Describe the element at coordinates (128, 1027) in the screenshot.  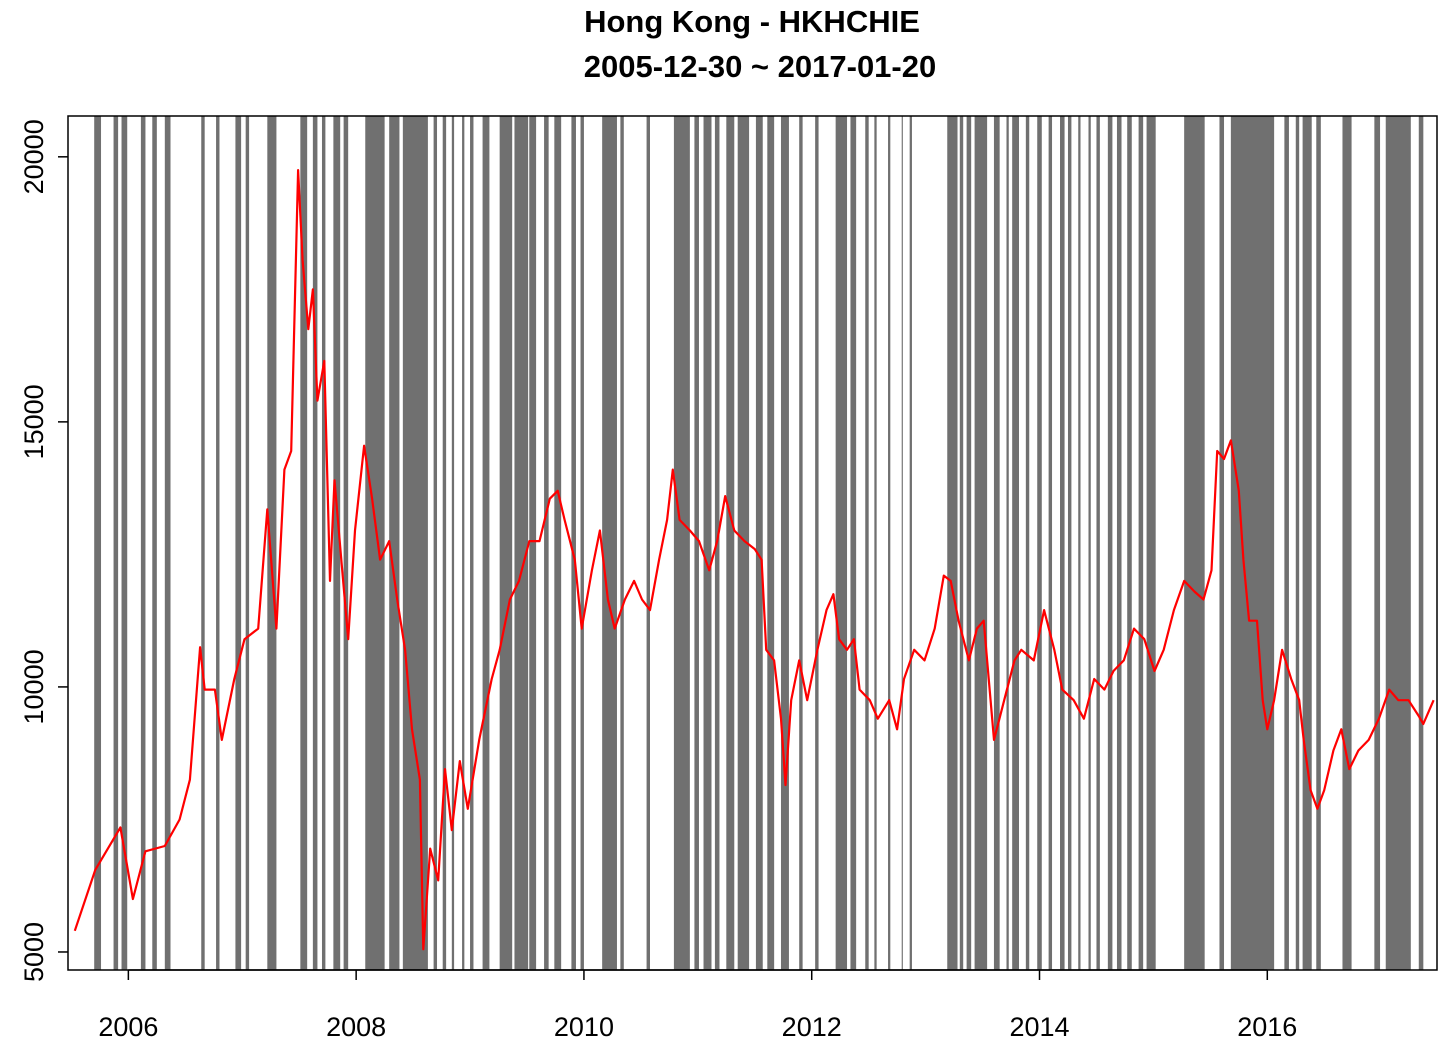
I see `x-tick-label: 2006` at that location.